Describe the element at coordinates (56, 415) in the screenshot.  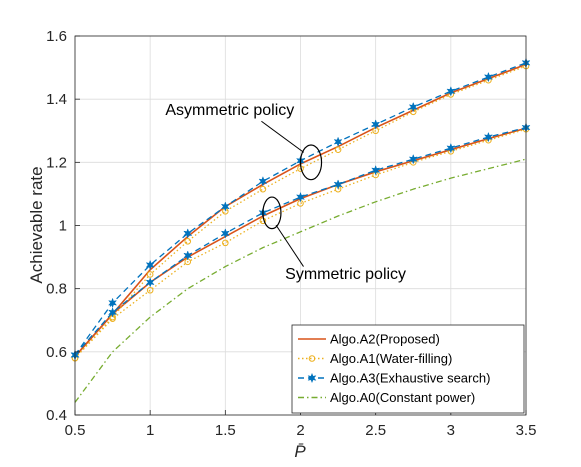
I see `y-tick-label-0: 0.4` at that location.